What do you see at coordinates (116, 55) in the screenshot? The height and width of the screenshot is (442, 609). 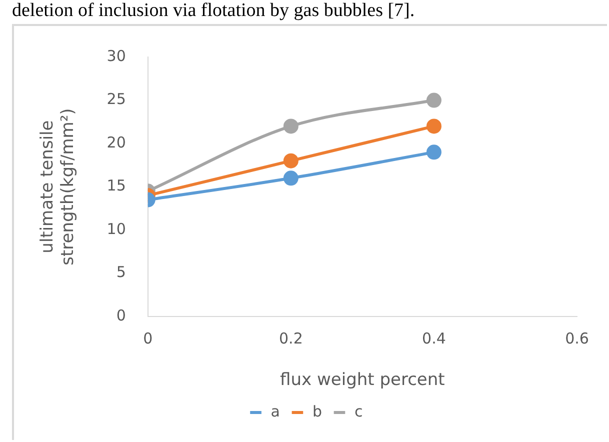 I see `y-tick-label: 30` at bounding box center [116, 55].